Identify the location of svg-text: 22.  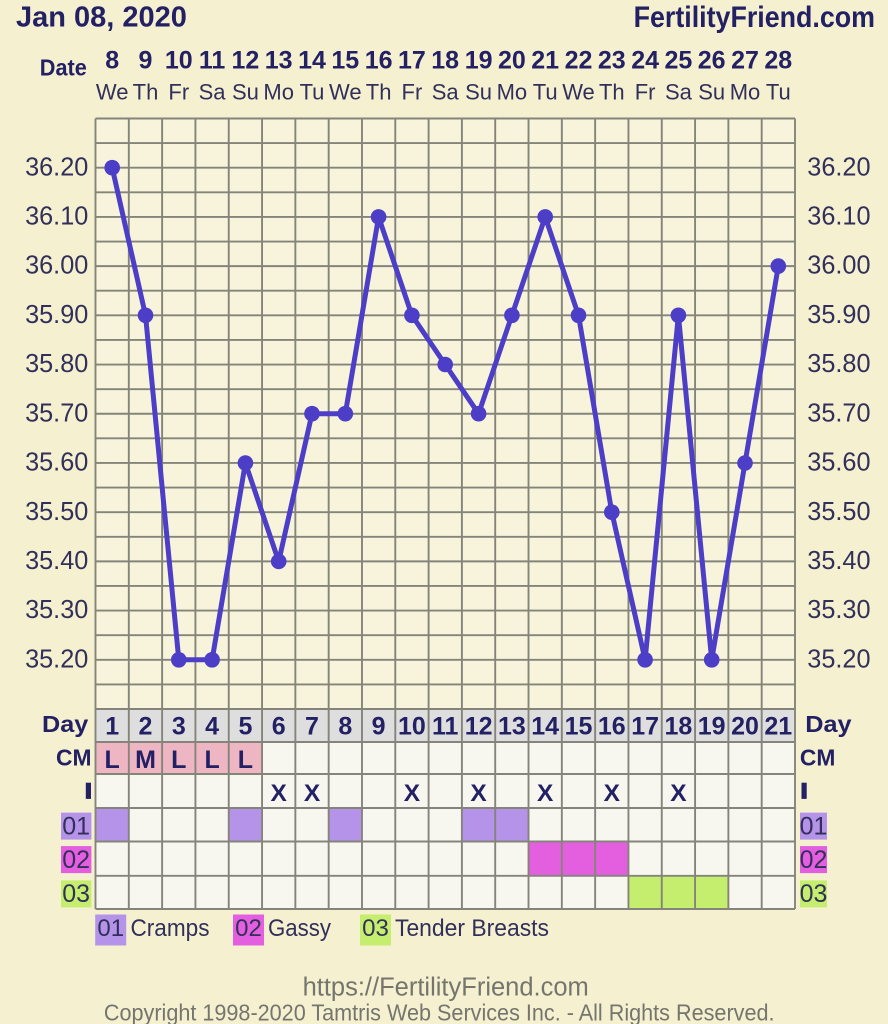
(579, 61).